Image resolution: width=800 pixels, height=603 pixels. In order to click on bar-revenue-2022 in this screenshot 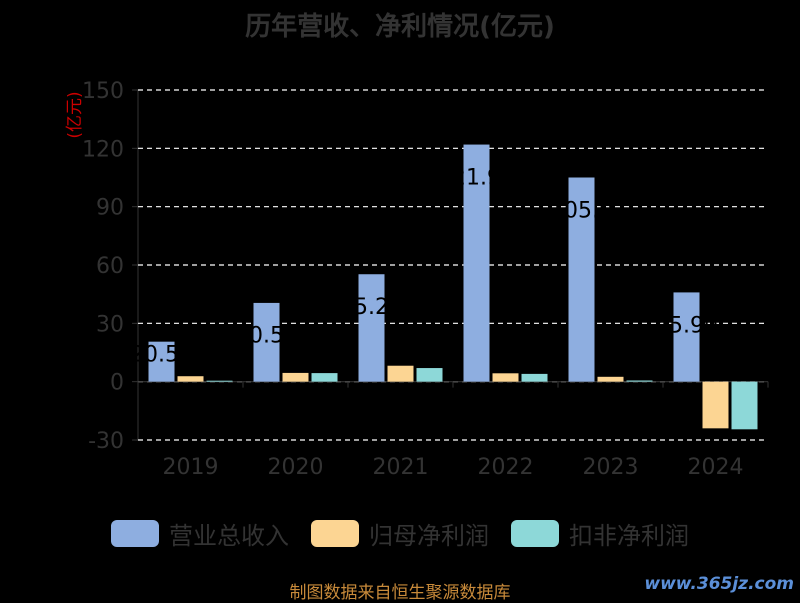, I will do `click(476, 263)`.